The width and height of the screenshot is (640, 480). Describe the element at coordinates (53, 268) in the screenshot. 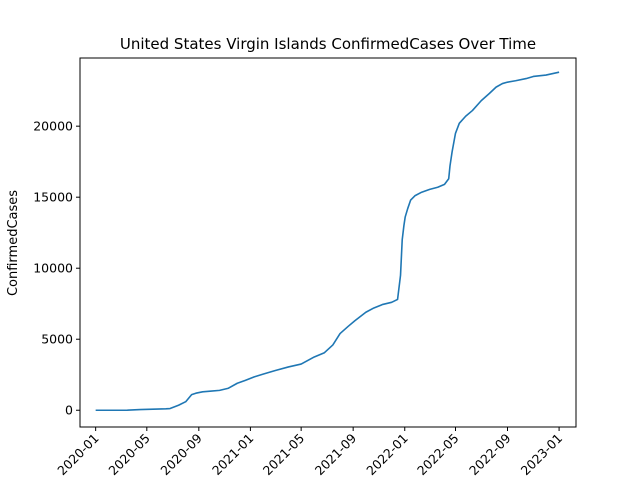

I see `y-tick-label: 10000` at that location.